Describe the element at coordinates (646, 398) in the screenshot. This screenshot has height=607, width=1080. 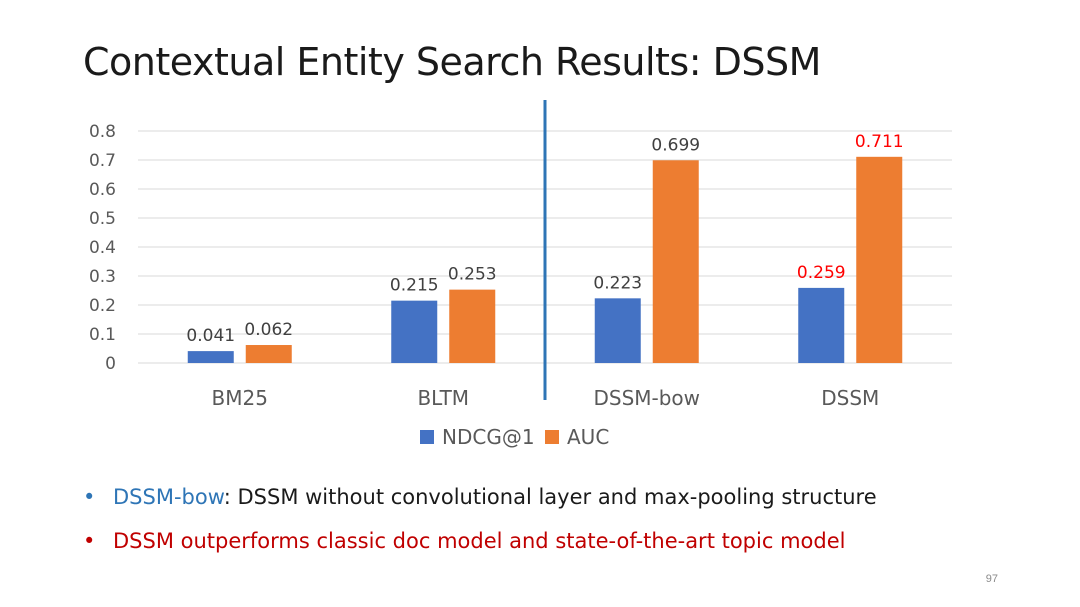
I see `x-tick-label: DSSM-bow` at that location.